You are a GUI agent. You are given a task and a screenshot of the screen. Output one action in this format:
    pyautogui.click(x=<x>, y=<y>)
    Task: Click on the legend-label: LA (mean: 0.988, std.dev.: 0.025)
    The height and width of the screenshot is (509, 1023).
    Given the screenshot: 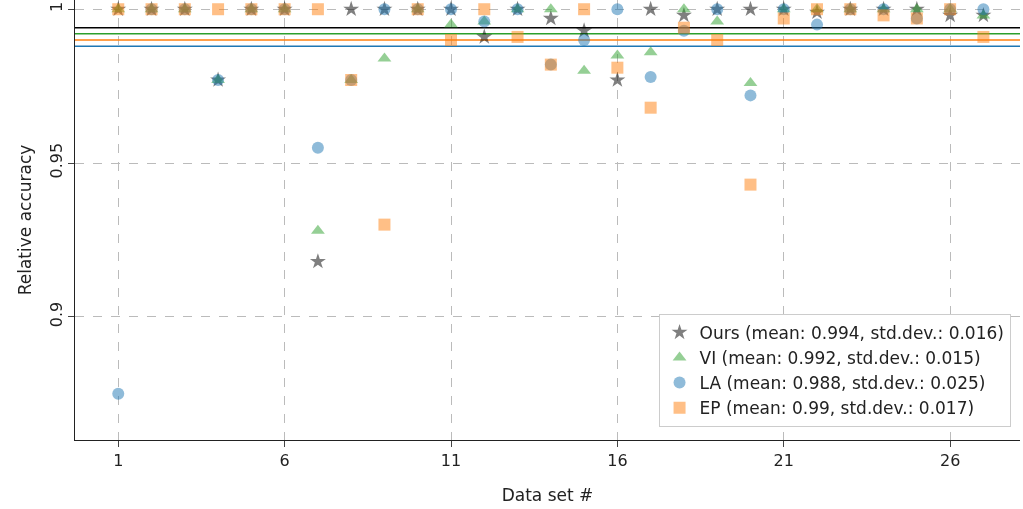 What is the action you would take?
    pyautogui.click(x=842, y=383)
    